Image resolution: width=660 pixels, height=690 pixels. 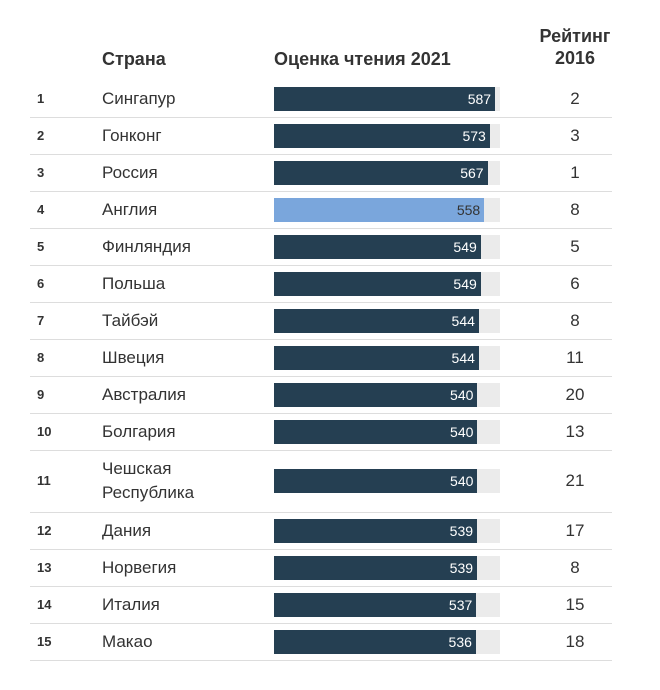 What do you see at coordinates (146, 246) in the screenshot?
I see `country-name: Финляндия` at bounding box center [146, 246].